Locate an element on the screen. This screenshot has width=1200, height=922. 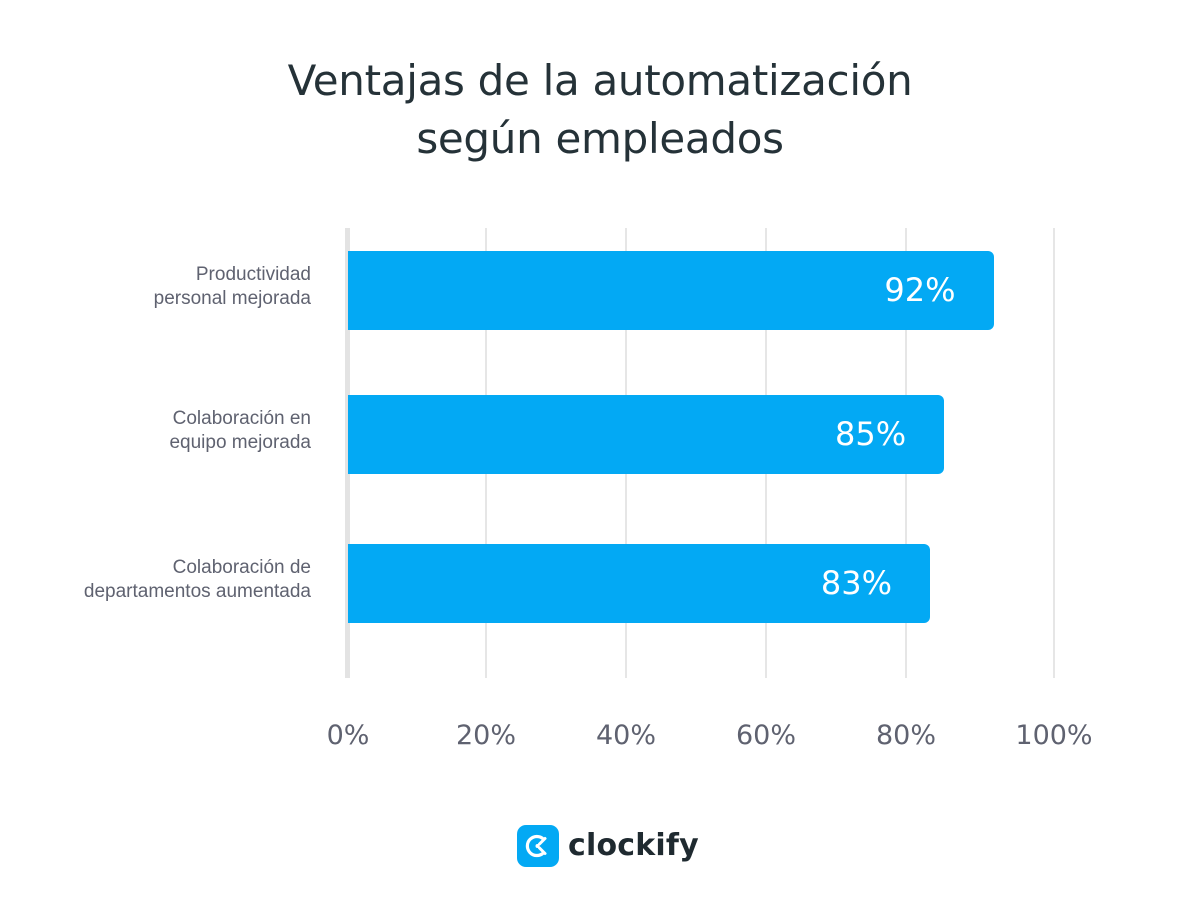
category-label-line: Colaboración de is located at coordinates (241, 567).